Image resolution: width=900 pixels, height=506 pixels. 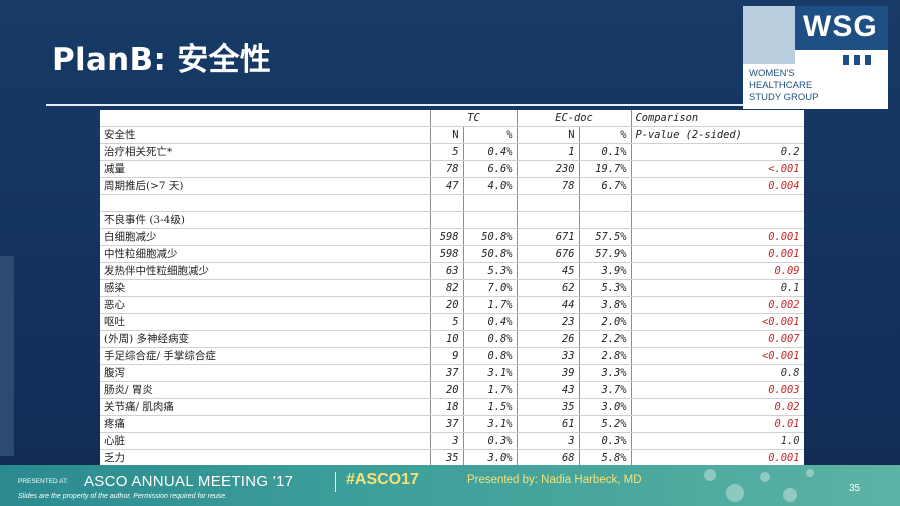 I want to click on table-row: 恶心 20 1.7% 44 3.8% 0.002, so click(x=452, y=305).